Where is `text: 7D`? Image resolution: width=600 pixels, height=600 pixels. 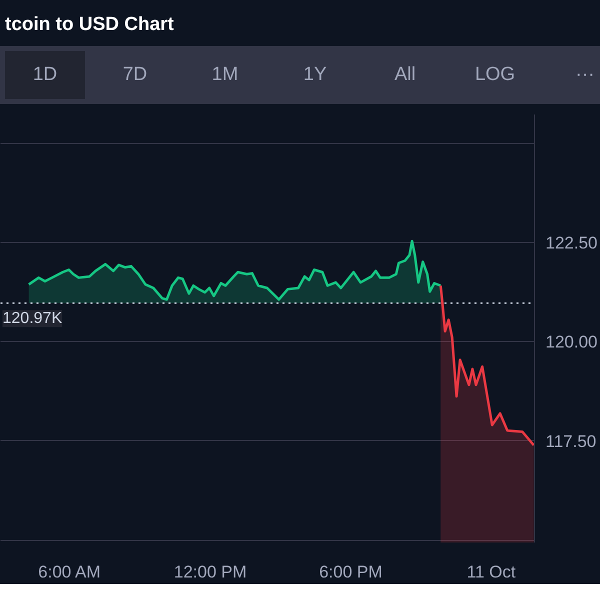 text: 7D is located at coordinates (135, 75).